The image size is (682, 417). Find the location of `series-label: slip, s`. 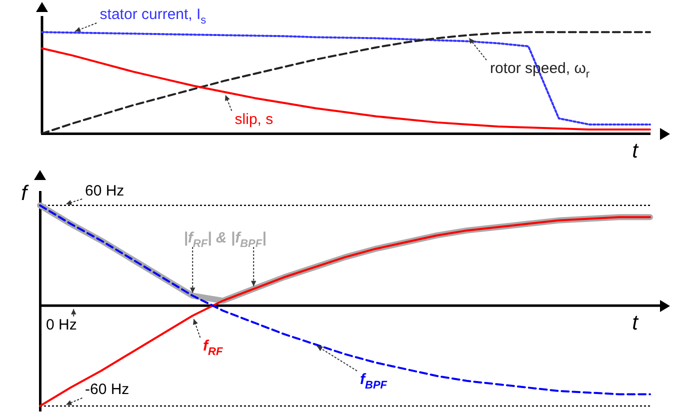

series-label: slip, s is located at coordinates (254, 119).